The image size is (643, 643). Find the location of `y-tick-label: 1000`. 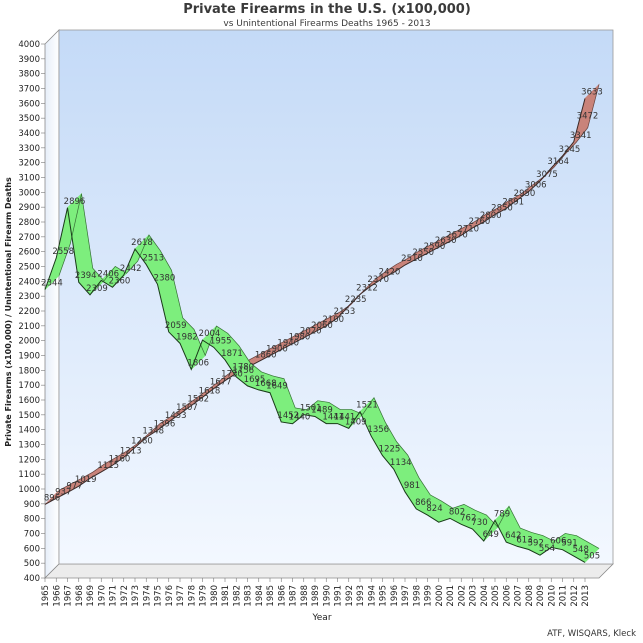

y-tick-label: 1000 is located at coordinates (29, 490).